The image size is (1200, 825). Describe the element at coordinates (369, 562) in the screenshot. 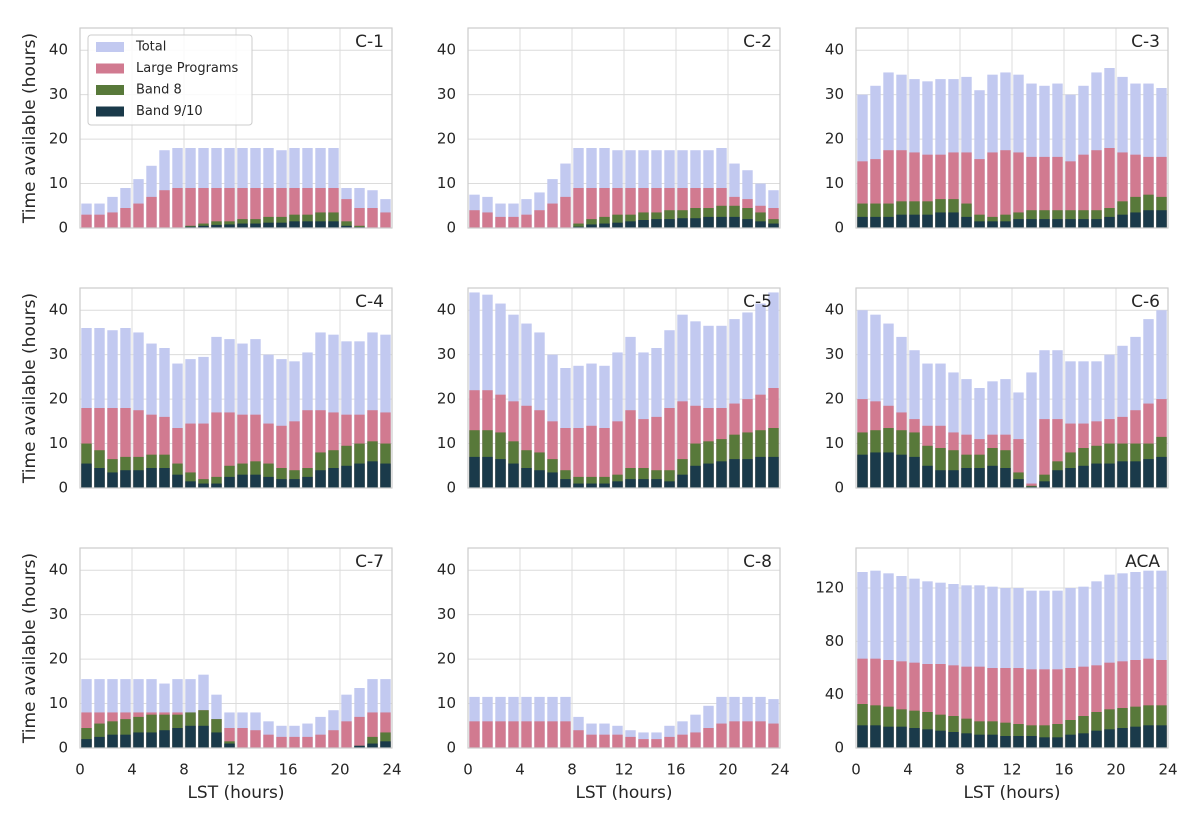

I see `panel-label: C-7` at that location.